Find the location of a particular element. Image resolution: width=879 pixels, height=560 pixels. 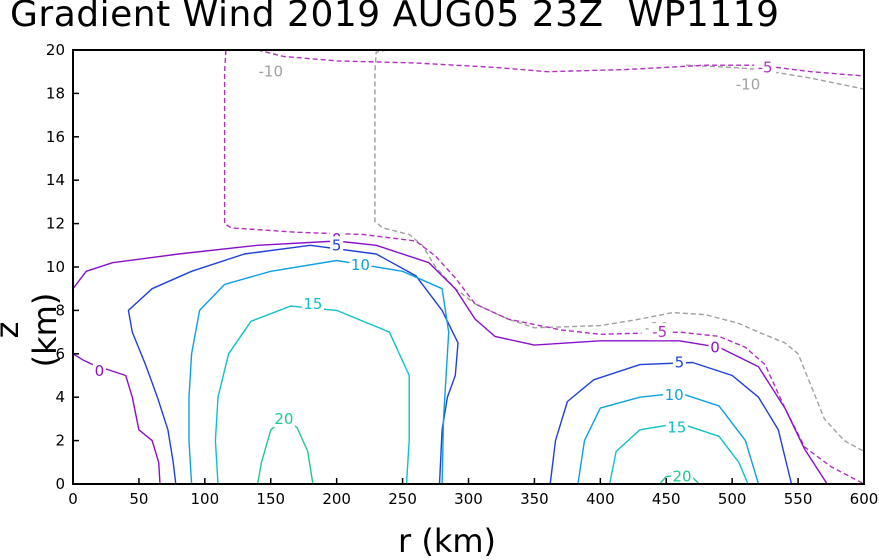

x-tick-label: 350 is located at coordinates (534, 499).